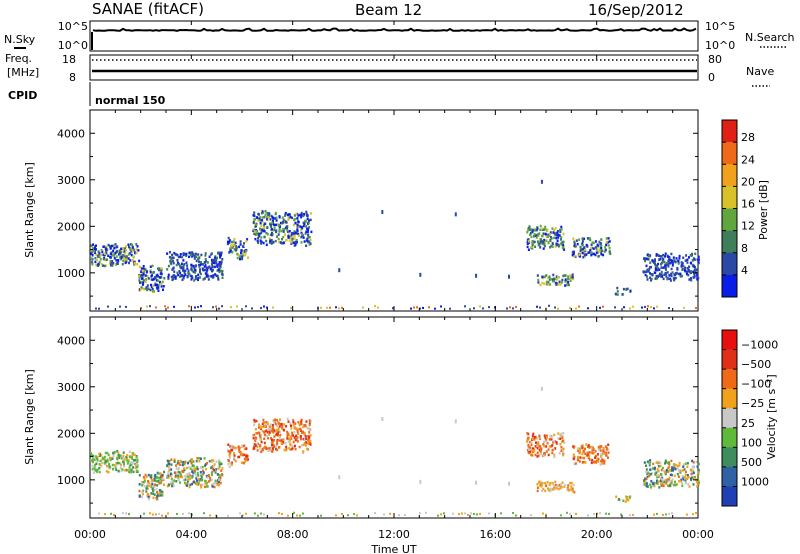  Describe the element at coordinates (698, 534) in the screenshot. I see `x-tick-label: 00:00` at that location.